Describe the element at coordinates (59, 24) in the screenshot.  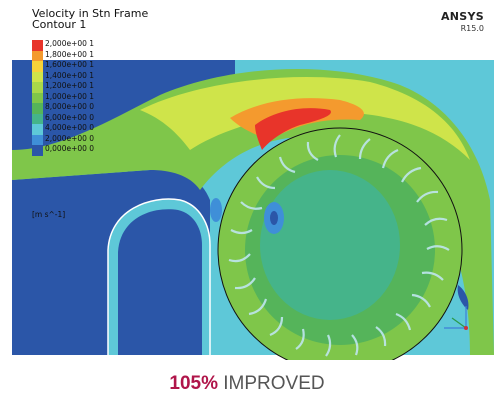
I see `plot-title-line2: Contour 1` at that location.